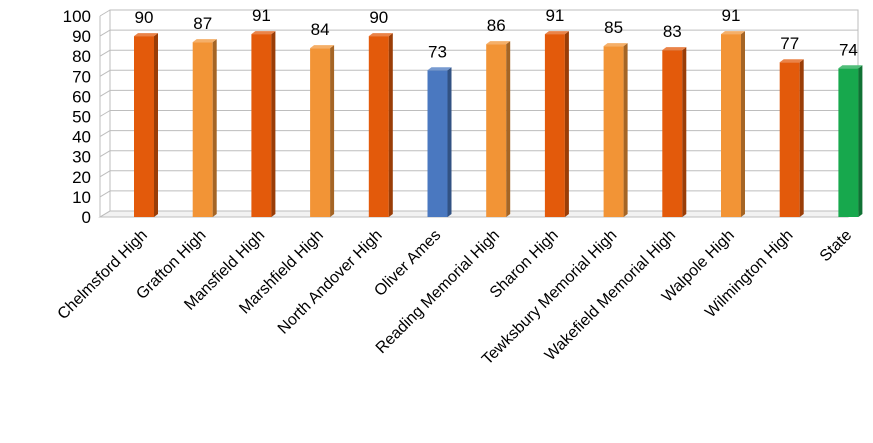  I want to click on data-label: 86, so click(496, 25).